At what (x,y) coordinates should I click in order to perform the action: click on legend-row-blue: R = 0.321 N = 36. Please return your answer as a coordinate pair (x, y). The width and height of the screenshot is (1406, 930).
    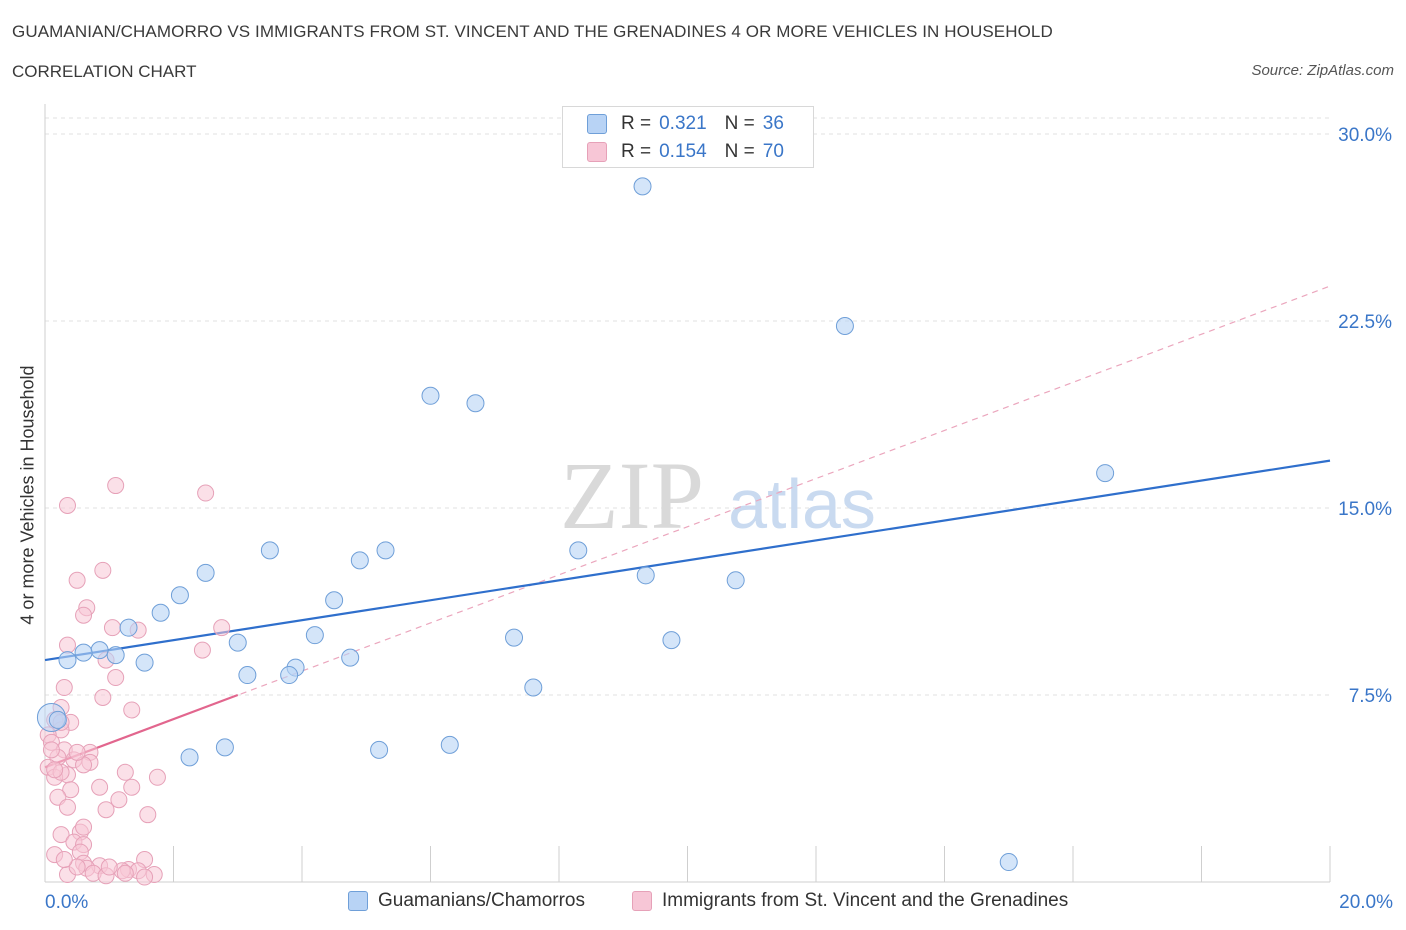
    Looking at the image, I should click on (685, 124).